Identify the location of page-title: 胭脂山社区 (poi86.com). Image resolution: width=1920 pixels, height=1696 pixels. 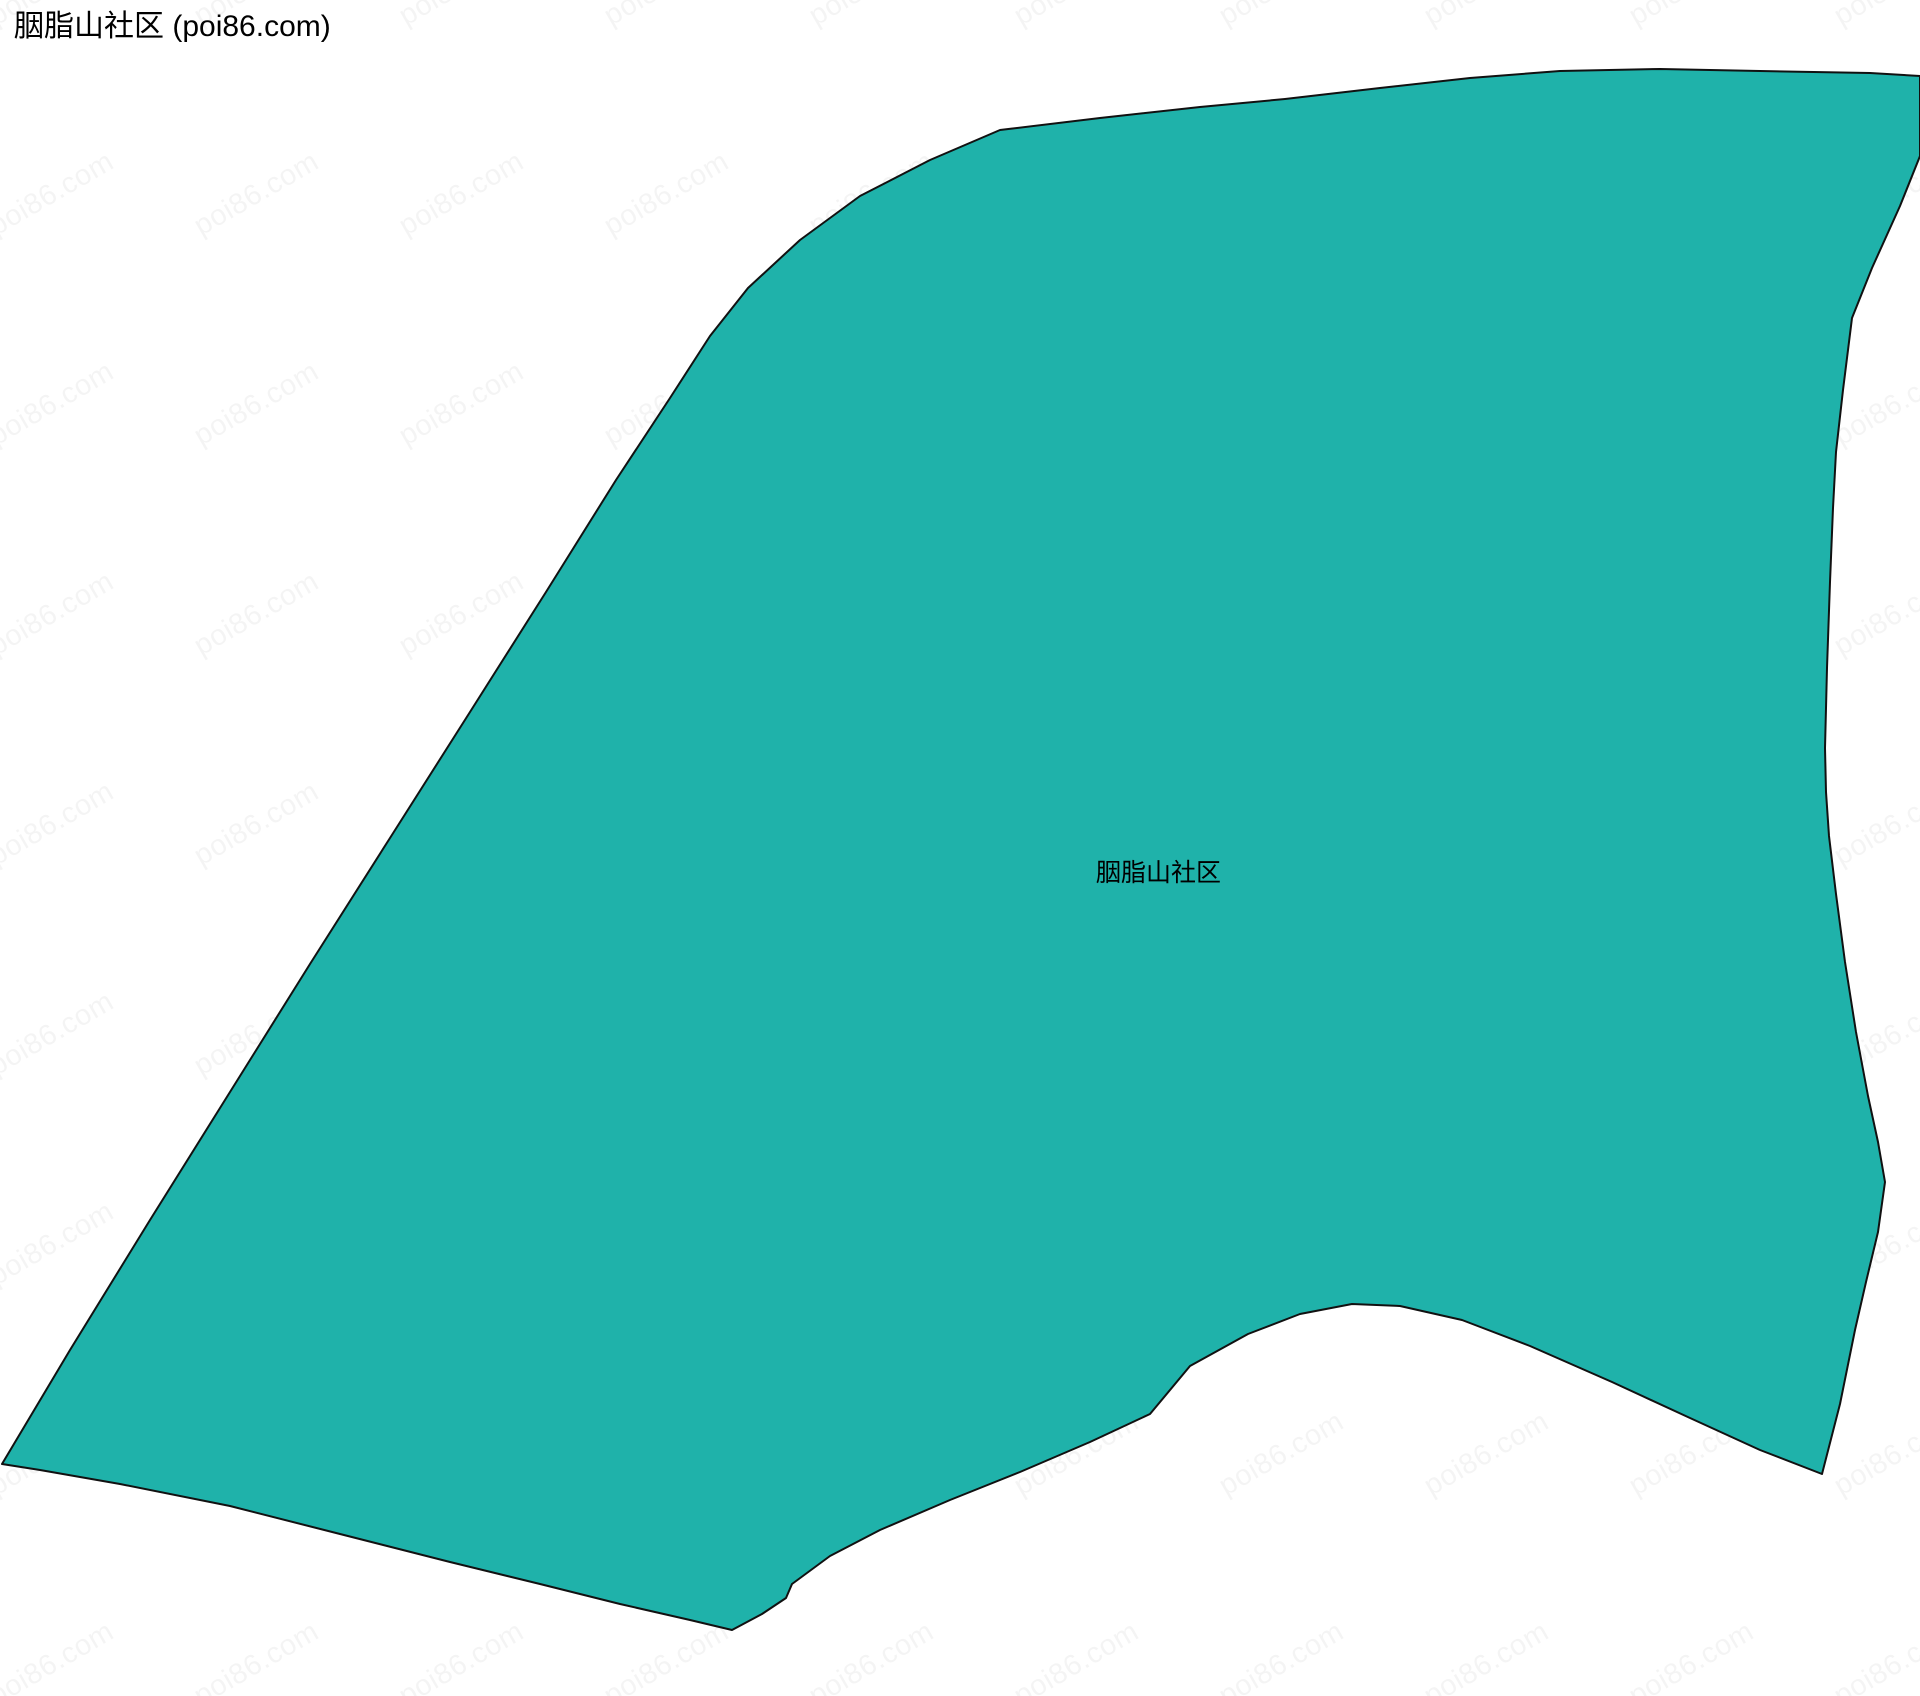
(172, 26).